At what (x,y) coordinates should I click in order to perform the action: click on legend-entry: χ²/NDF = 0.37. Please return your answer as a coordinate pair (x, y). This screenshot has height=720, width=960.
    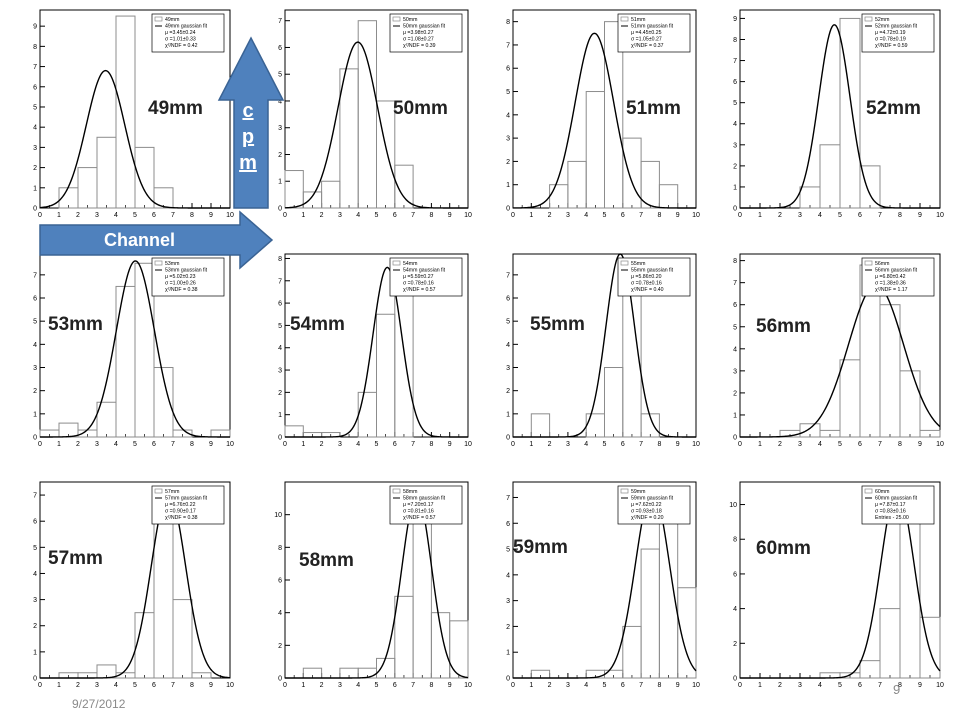
    Looking at the image, I should click on (647, 46).